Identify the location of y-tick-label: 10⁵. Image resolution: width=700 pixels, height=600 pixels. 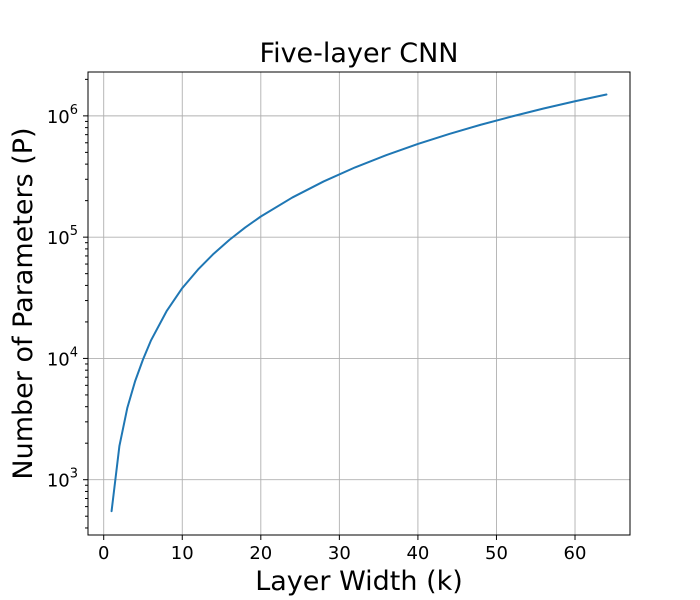
(62, 236).